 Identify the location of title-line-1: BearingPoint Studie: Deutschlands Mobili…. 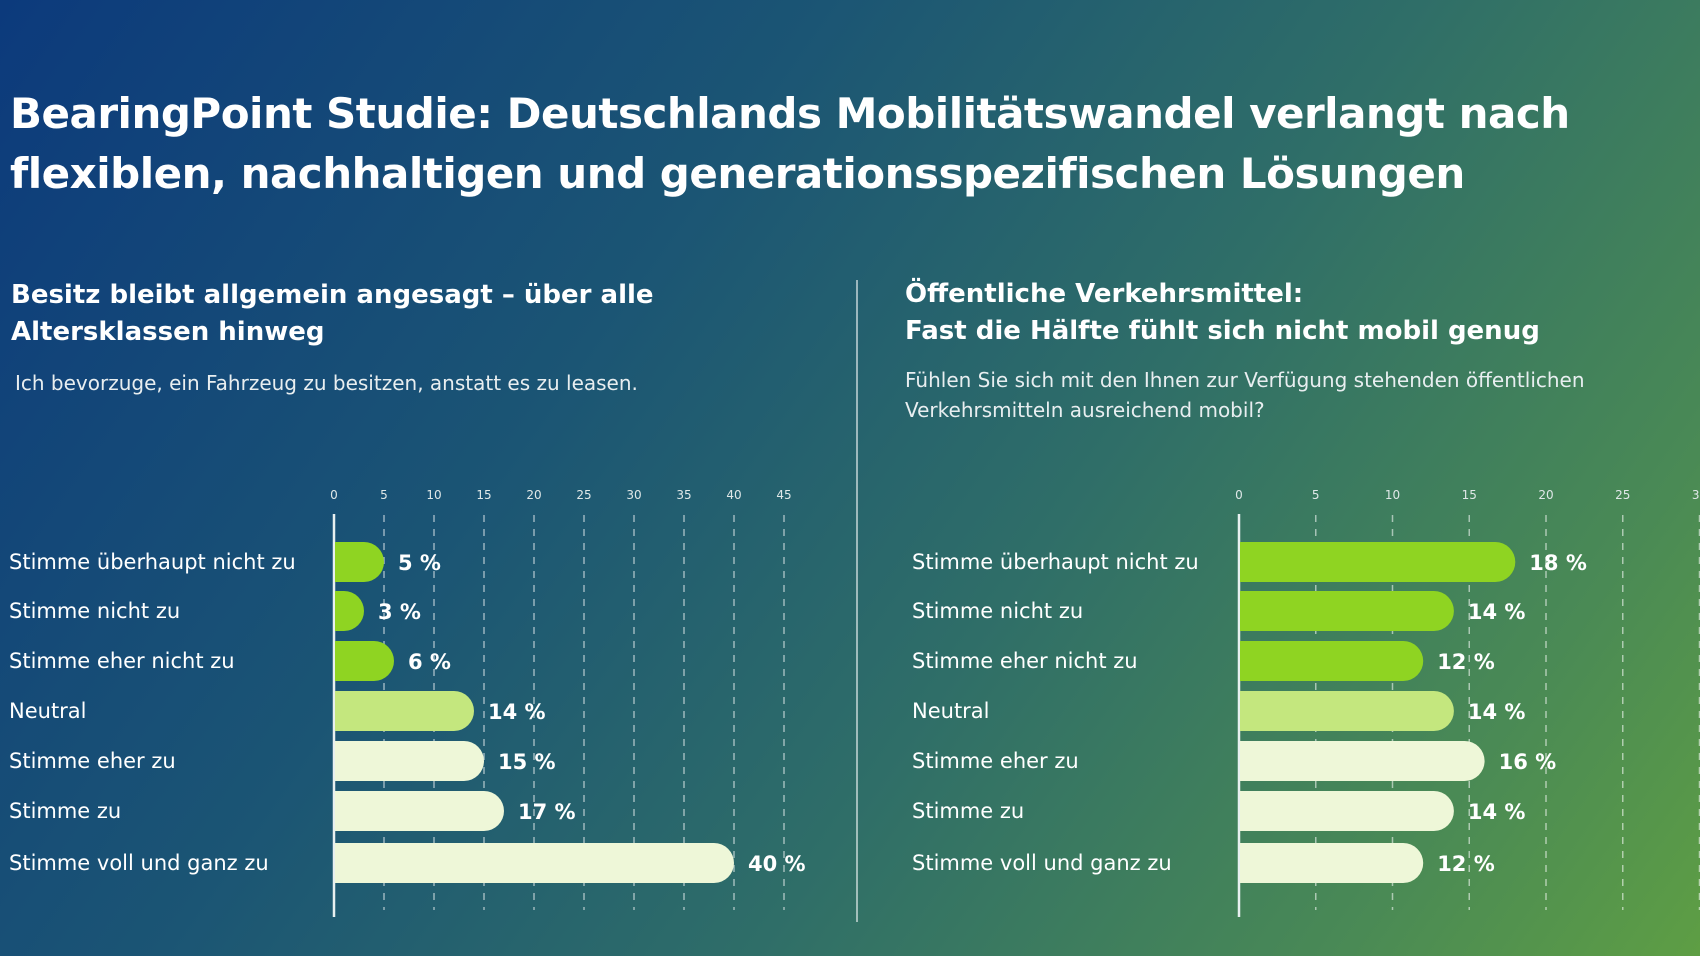
(790, 113).